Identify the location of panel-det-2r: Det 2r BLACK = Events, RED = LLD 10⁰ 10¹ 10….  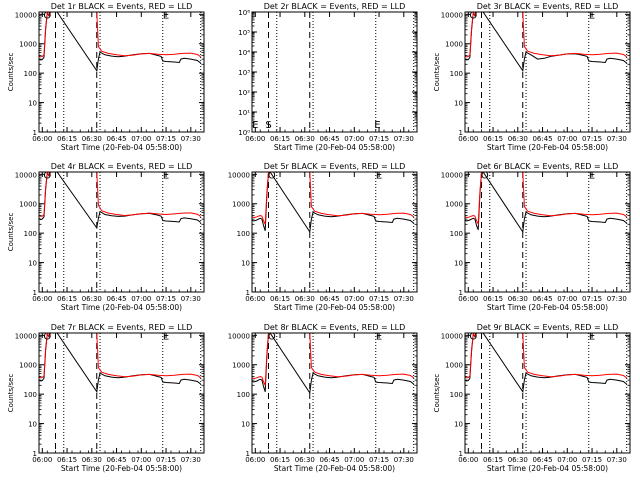
(328, 77).